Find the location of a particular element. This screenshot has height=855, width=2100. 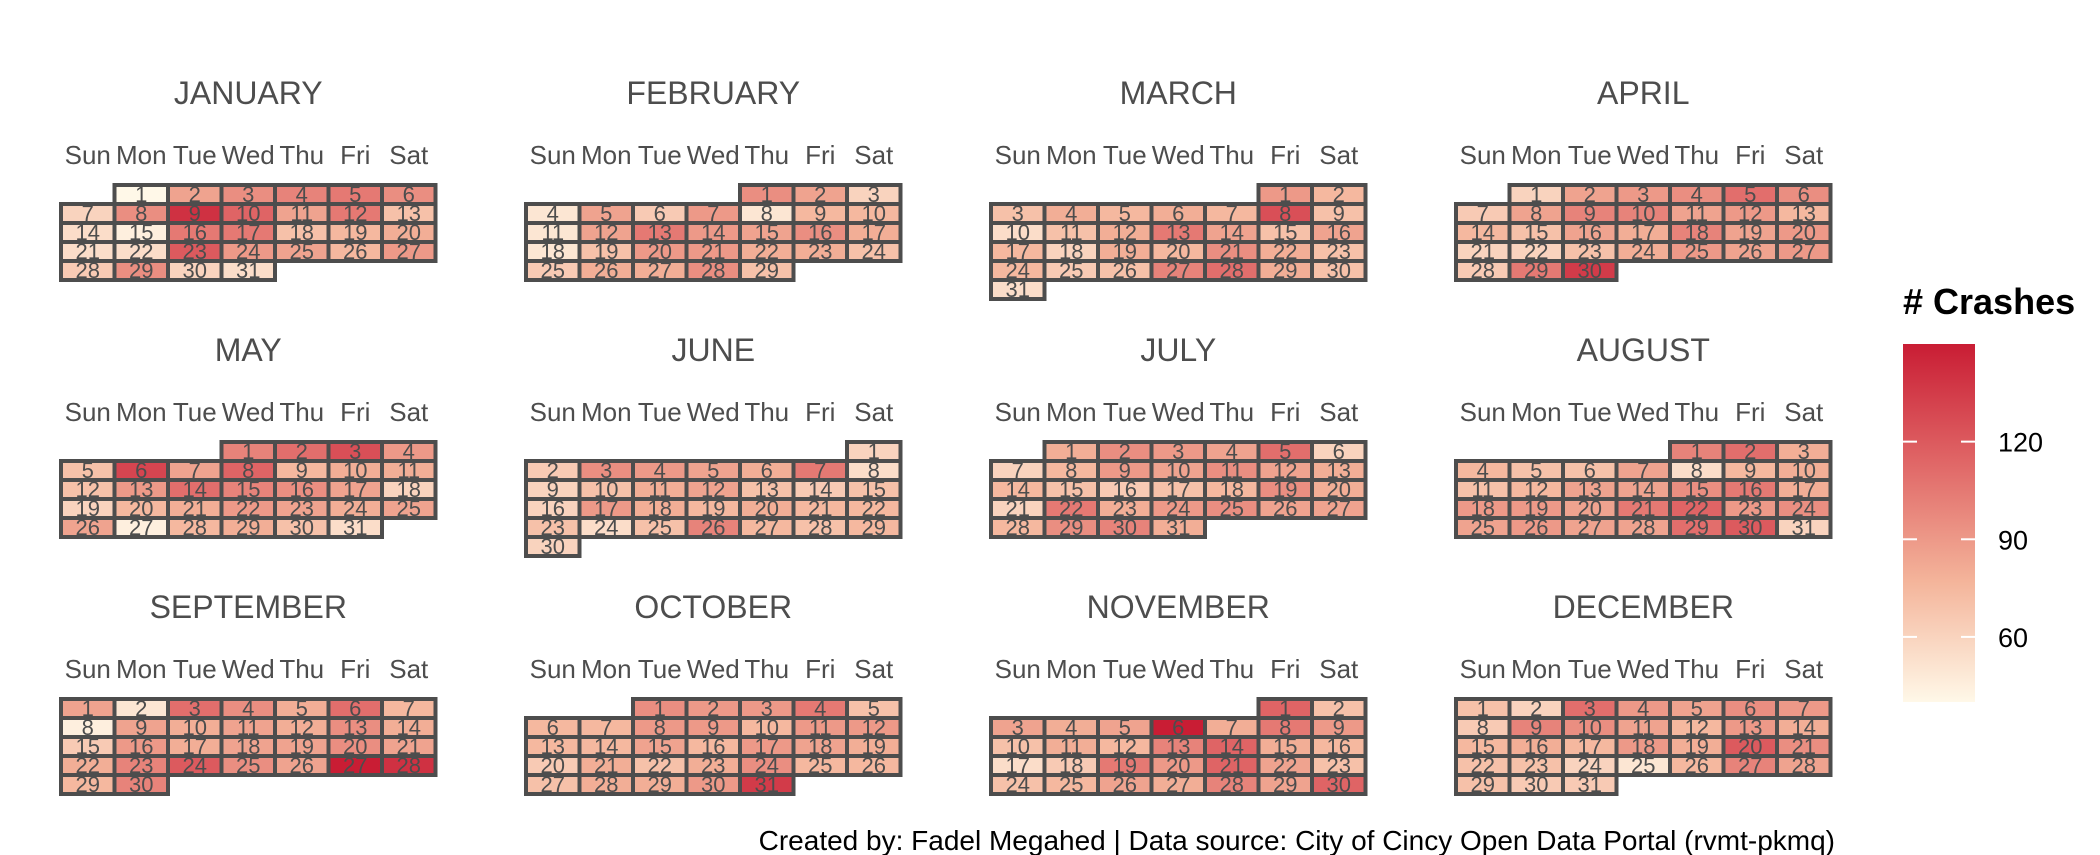

month-title: DECEMBER is located at coordinates (1643, 607).